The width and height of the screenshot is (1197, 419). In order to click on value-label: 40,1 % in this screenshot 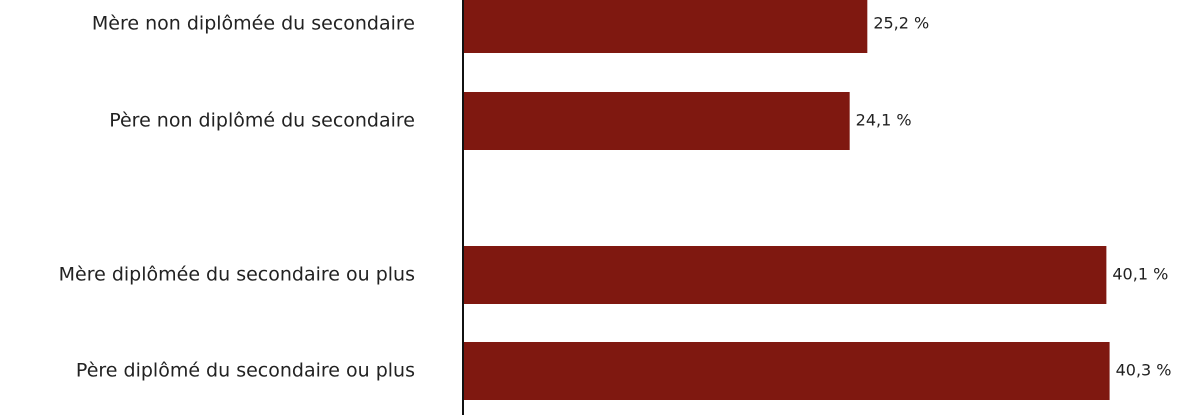, I will do `click(1140, 274)`.